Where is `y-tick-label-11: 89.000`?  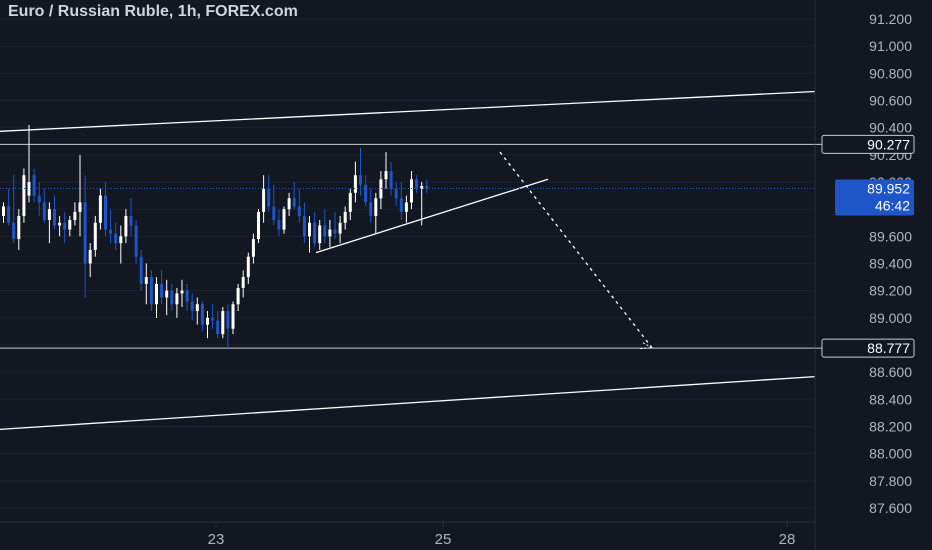
y-tick-label-11: 89.000 is located at coordinates (890, 318).